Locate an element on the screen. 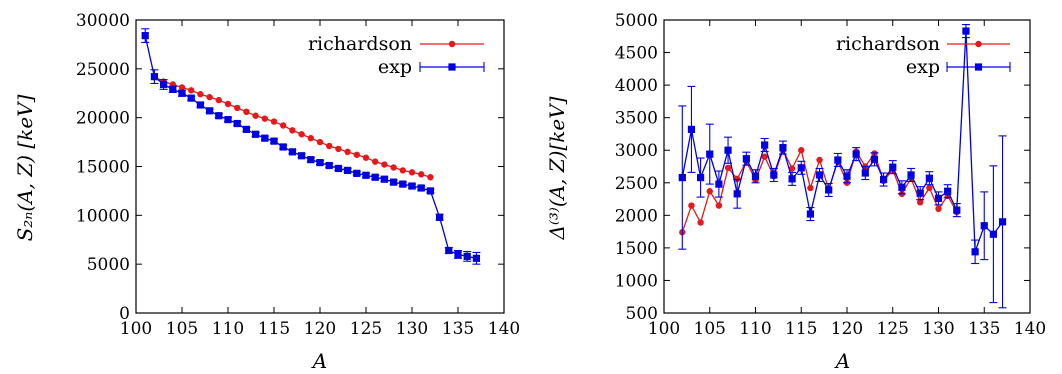 The image size is (1062, 374). y-tick-label: 0 is located at coordinates (124, 314).